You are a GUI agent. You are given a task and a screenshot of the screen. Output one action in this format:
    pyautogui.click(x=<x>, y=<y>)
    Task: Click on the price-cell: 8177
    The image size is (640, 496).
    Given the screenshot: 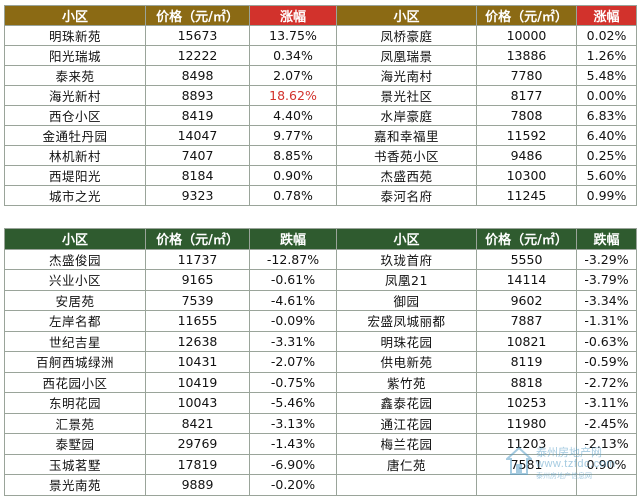 What is the action you would take?
    pyautogui.click(x=526, y=95)
    